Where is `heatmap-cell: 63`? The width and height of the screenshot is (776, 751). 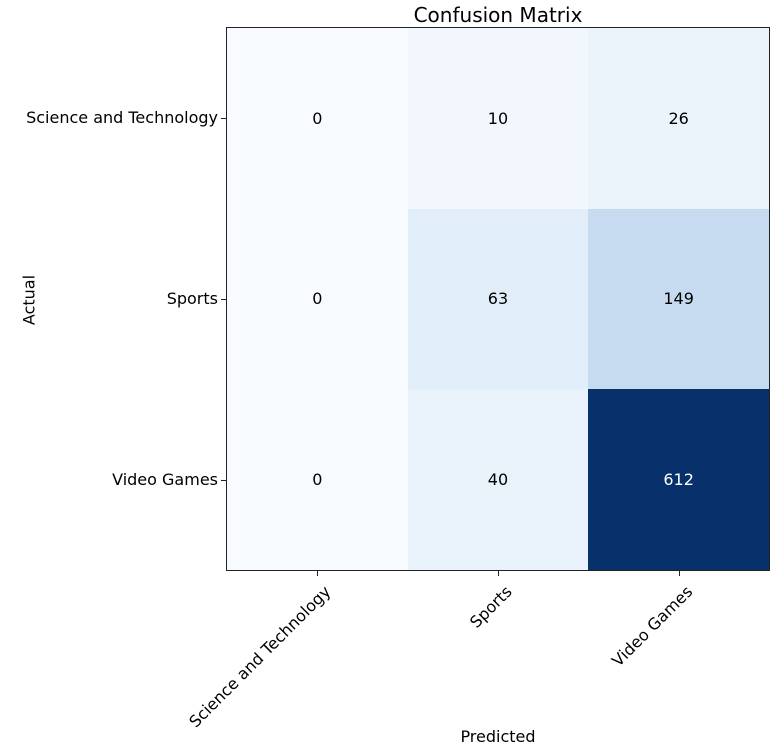
heatmap-cell: 63 is located at coordinates (498, 299).